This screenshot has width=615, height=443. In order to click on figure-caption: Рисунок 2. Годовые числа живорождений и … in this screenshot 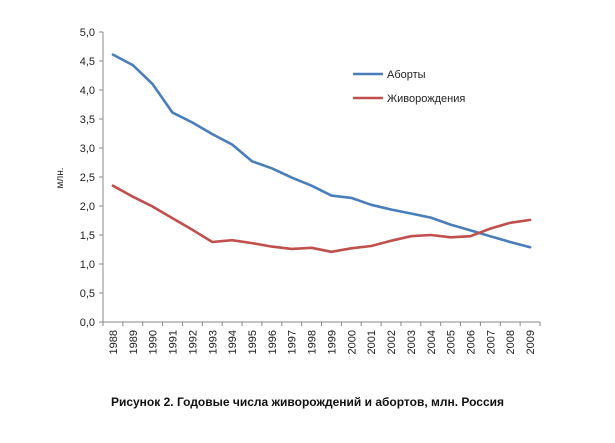, I will do `click(307, 402)`.